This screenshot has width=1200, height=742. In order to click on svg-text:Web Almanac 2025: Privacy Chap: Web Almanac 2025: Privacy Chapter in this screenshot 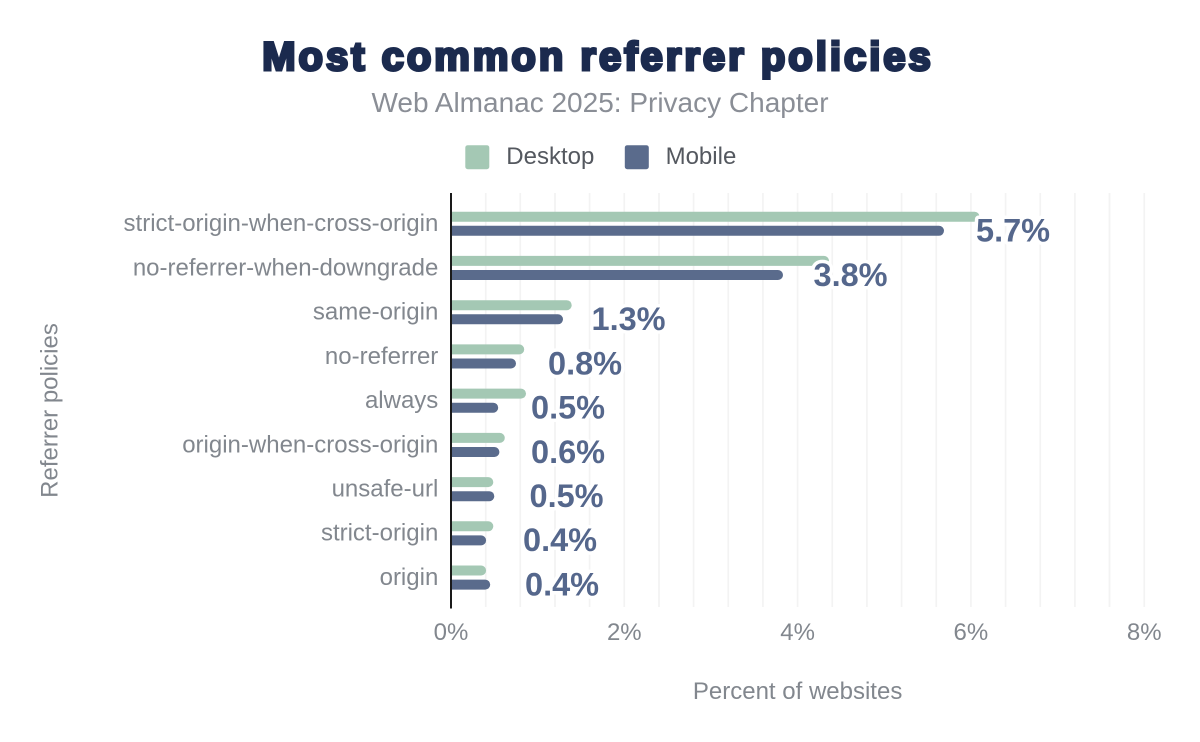, I will do `click(599, 102)`.